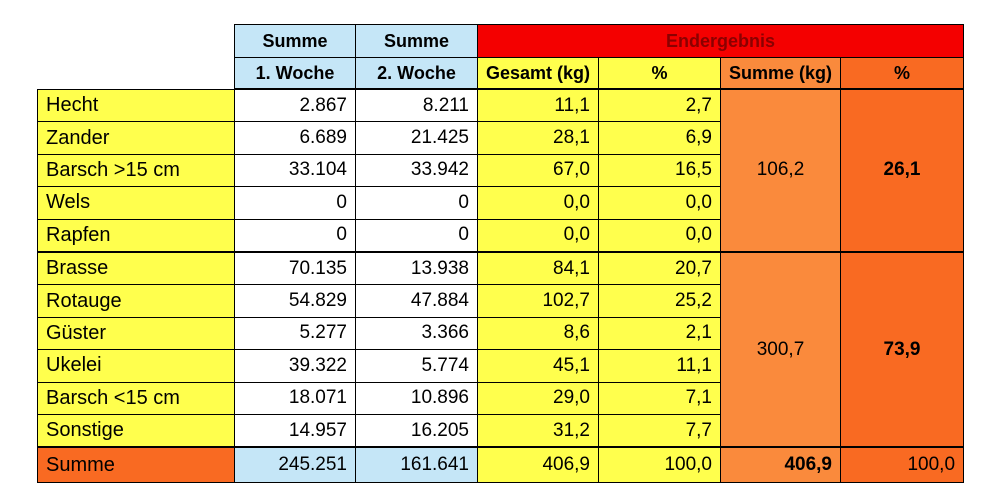 The width and height of the screenshot is (1000, 500). Describe the element at coordinates (780, 73) in the screenshot. I see `header-summe-kg: Summe (kg)` at that location.